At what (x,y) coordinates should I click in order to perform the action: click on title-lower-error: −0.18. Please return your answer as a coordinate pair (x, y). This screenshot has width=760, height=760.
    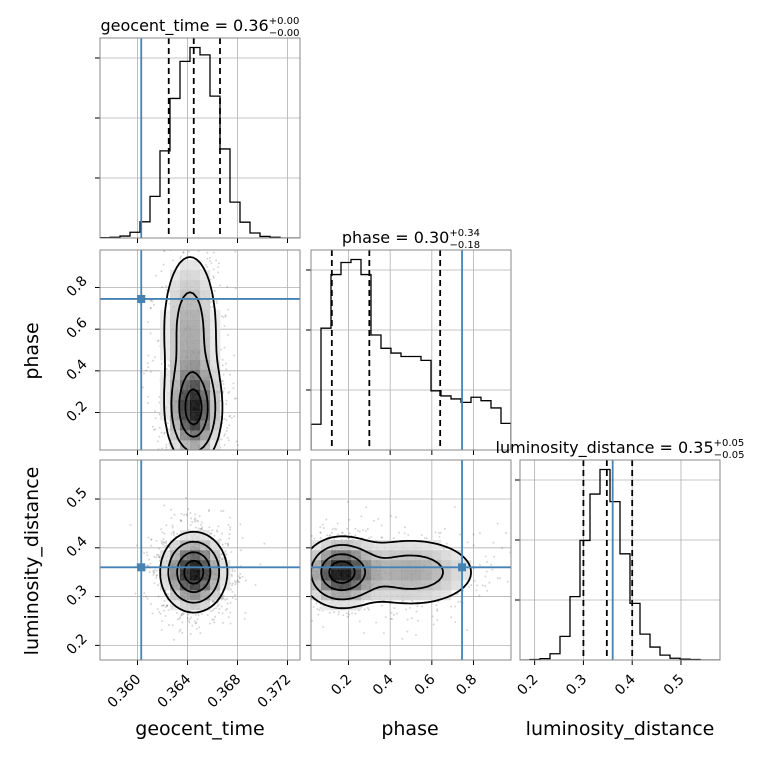
    Looking at the image, I should click on (464, 245).